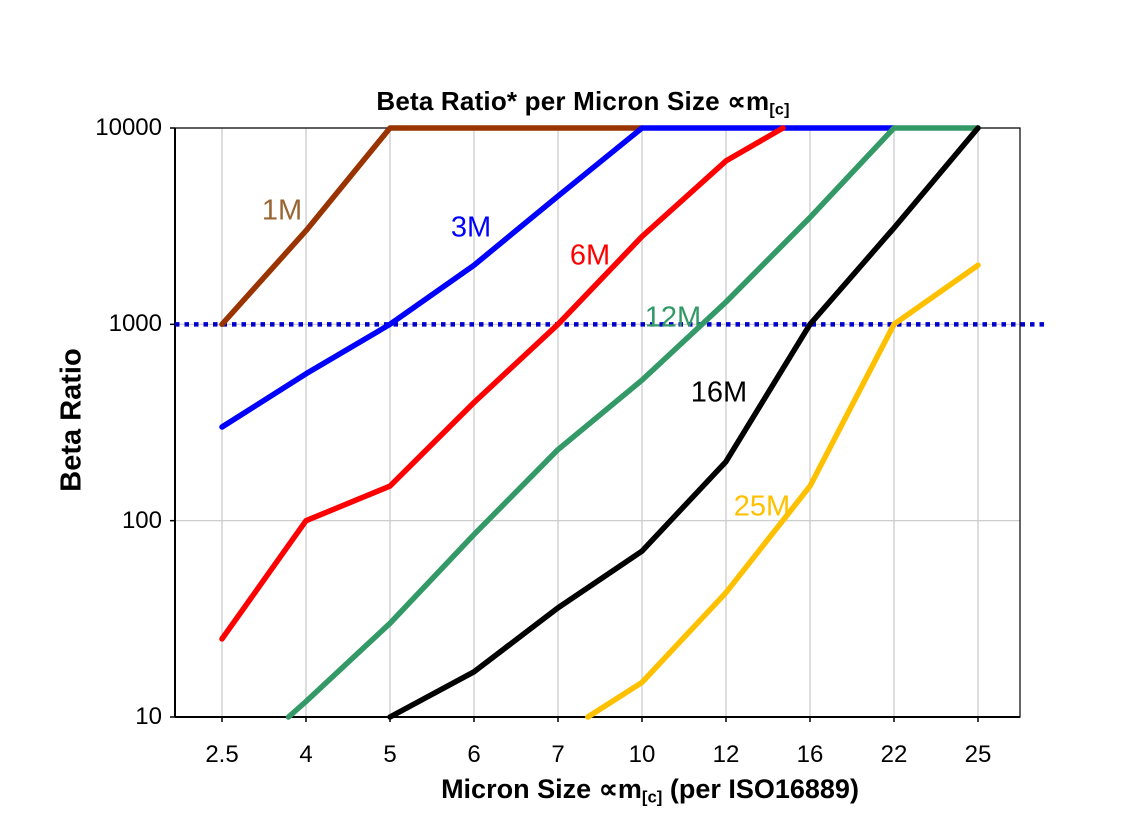 The width and height of the screenshot is (1138, 840). What do you see at coordinates (719, 392) in the screenshot?
I see `series-label-16m: 16M` at bounding box center [719, 392].